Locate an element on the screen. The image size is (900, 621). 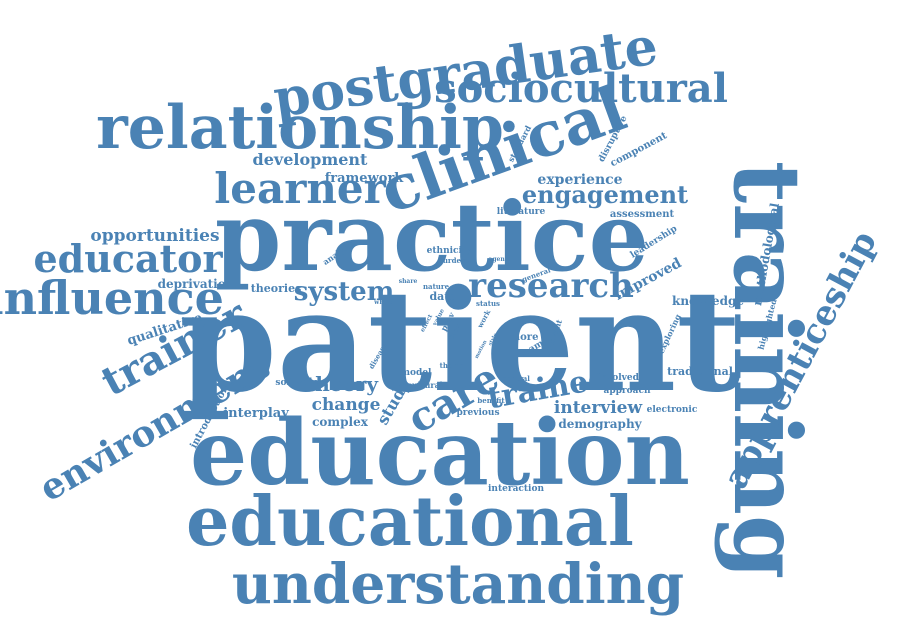
word-theory: theory is located at coordinates (342, 384).